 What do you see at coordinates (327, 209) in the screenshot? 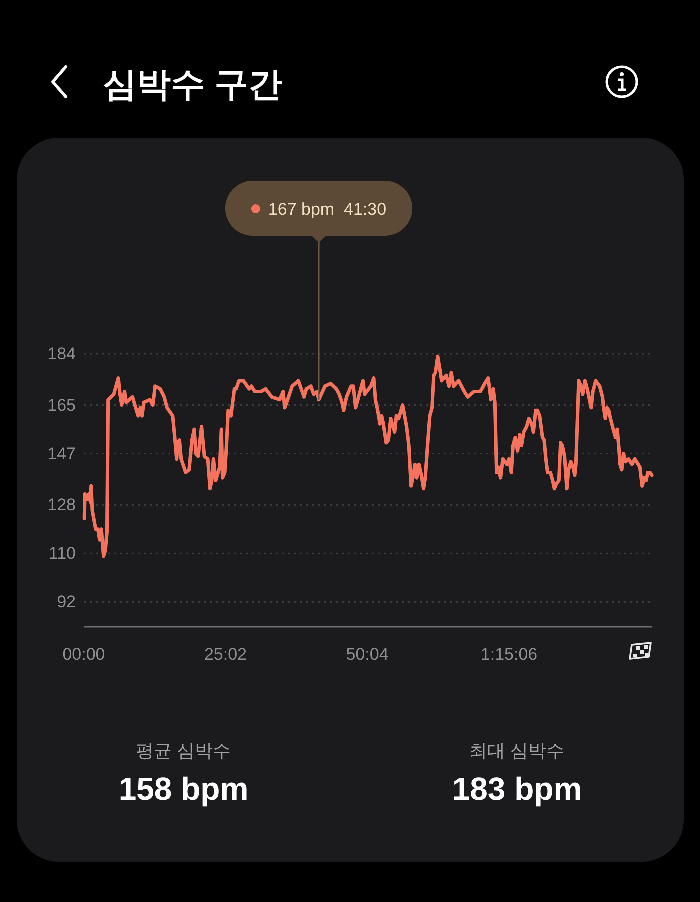
I see `annotation: 167 bpm 41:30` at bounding box center [327, 209].